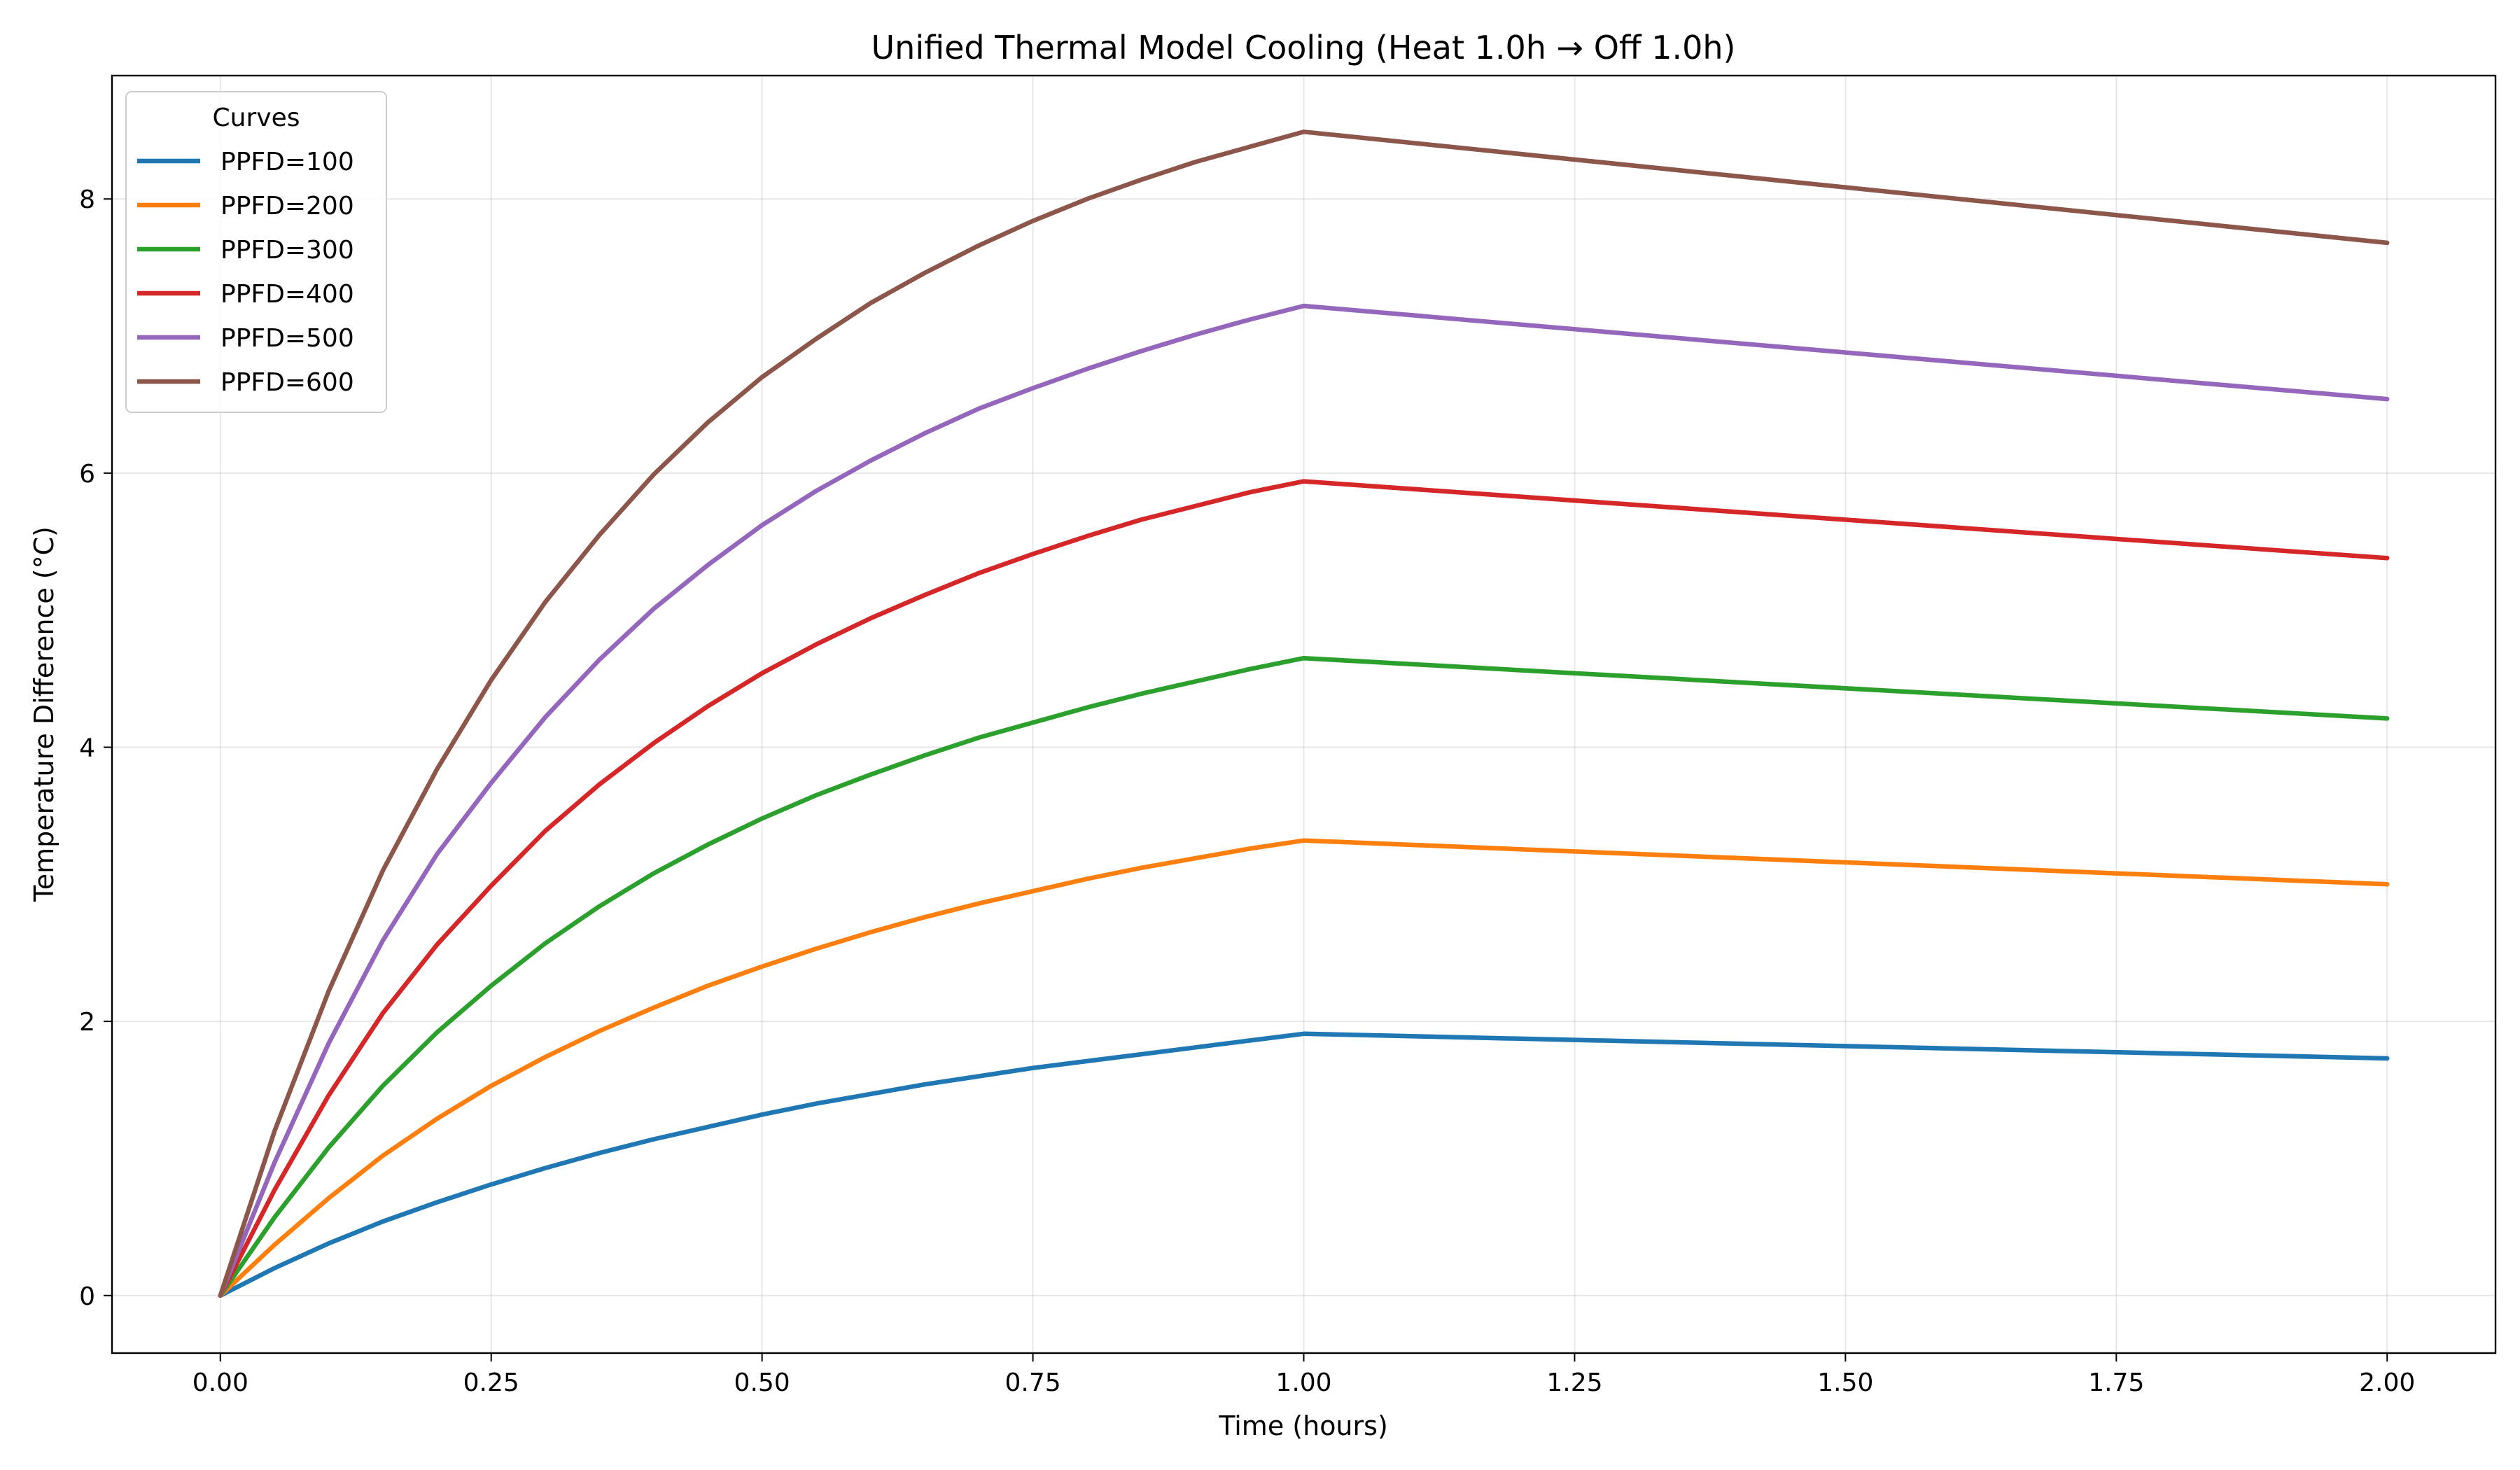 This screenshot has width=2520, height=1470. What do you see at coordinates (762, 1382) in the screenshot?
I see `x-tick-label: 0.50` at bounding box center [762, 1382].